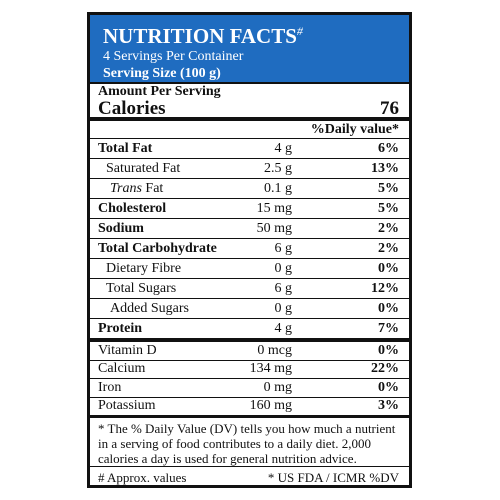 Image resolution: width=500 pixels, height=500 pixels. Describe the element at coordinates (127, 406) in the screenshot. I see `nutrient-name-text: Potassium` at that location.